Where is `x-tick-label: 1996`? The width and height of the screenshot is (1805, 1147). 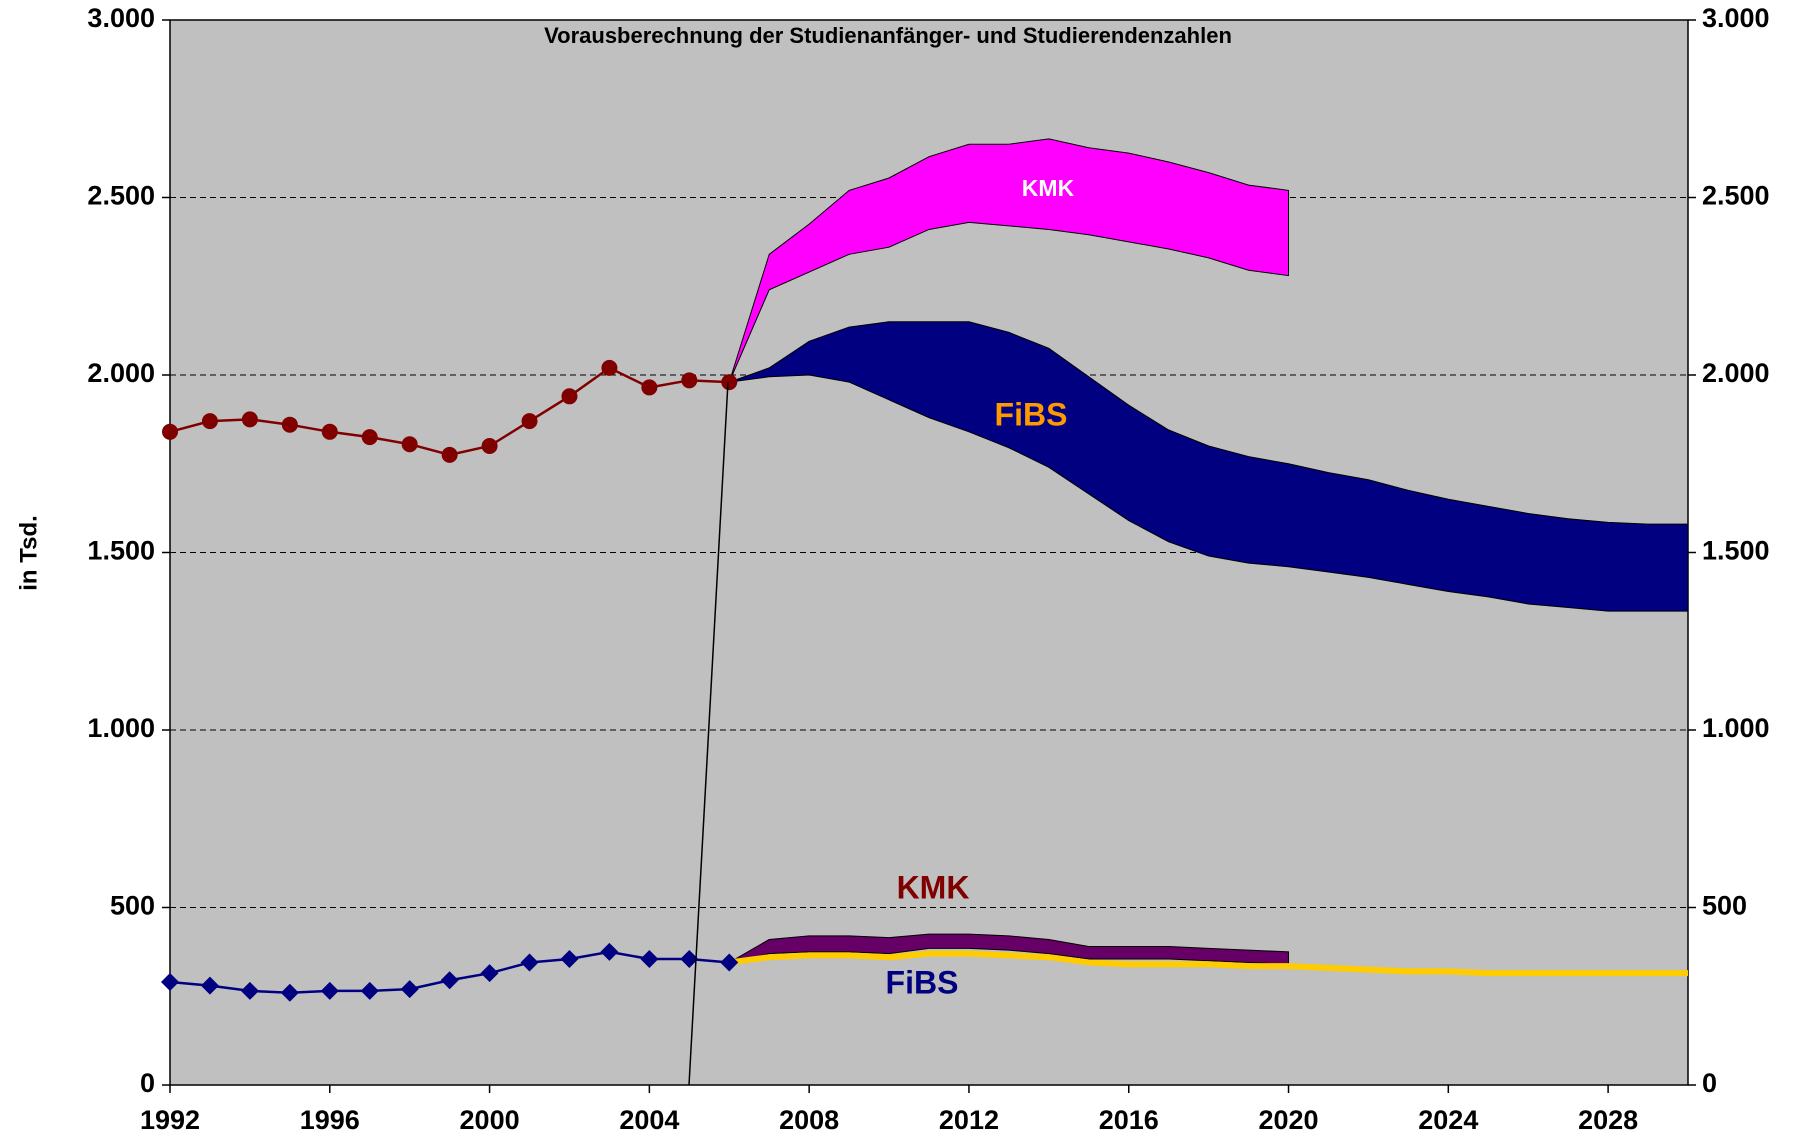
x-tick-label: 1996 is located at coordinates (330, 1120).